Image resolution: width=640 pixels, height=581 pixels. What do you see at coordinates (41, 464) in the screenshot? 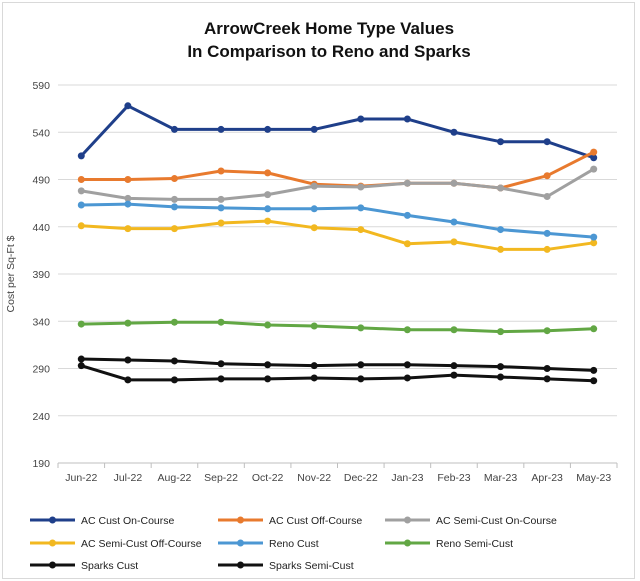
I see `y-tick-label: 190` at bounding box center [41, 464].